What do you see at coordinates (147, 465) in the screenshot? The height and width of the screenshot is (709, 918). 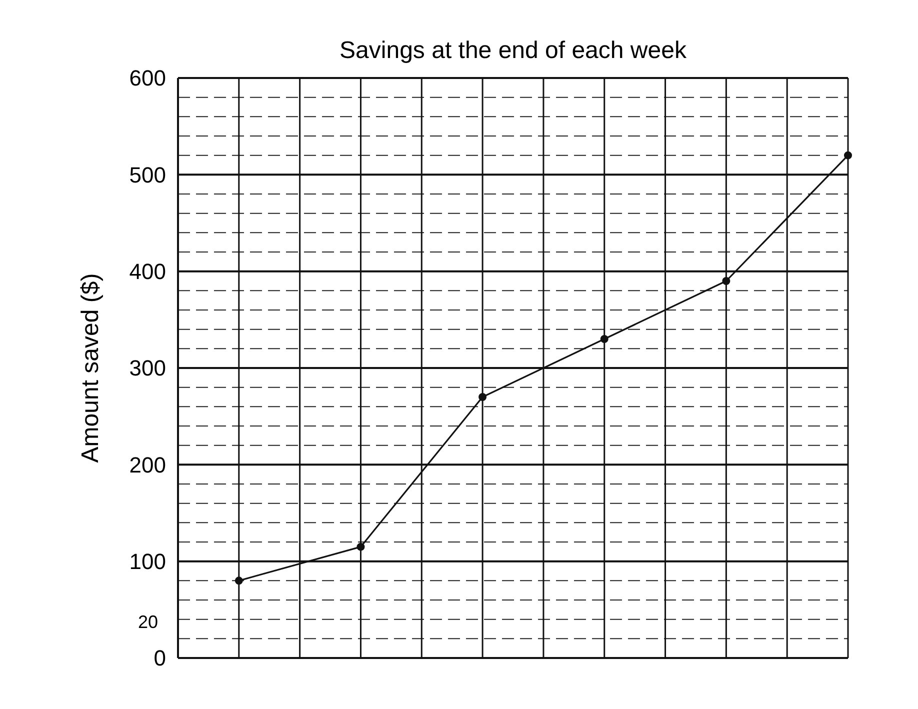 I see `y-tick-label: 200` at bounding box center [147, 465].